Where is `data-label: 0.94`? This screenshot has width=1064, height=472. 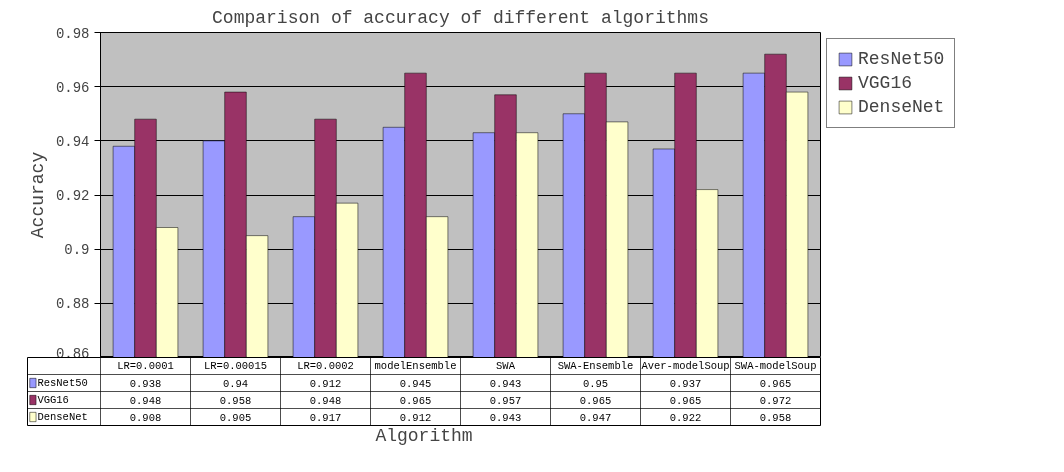 data-label: 0.94 is located at coordinates (235, 383).